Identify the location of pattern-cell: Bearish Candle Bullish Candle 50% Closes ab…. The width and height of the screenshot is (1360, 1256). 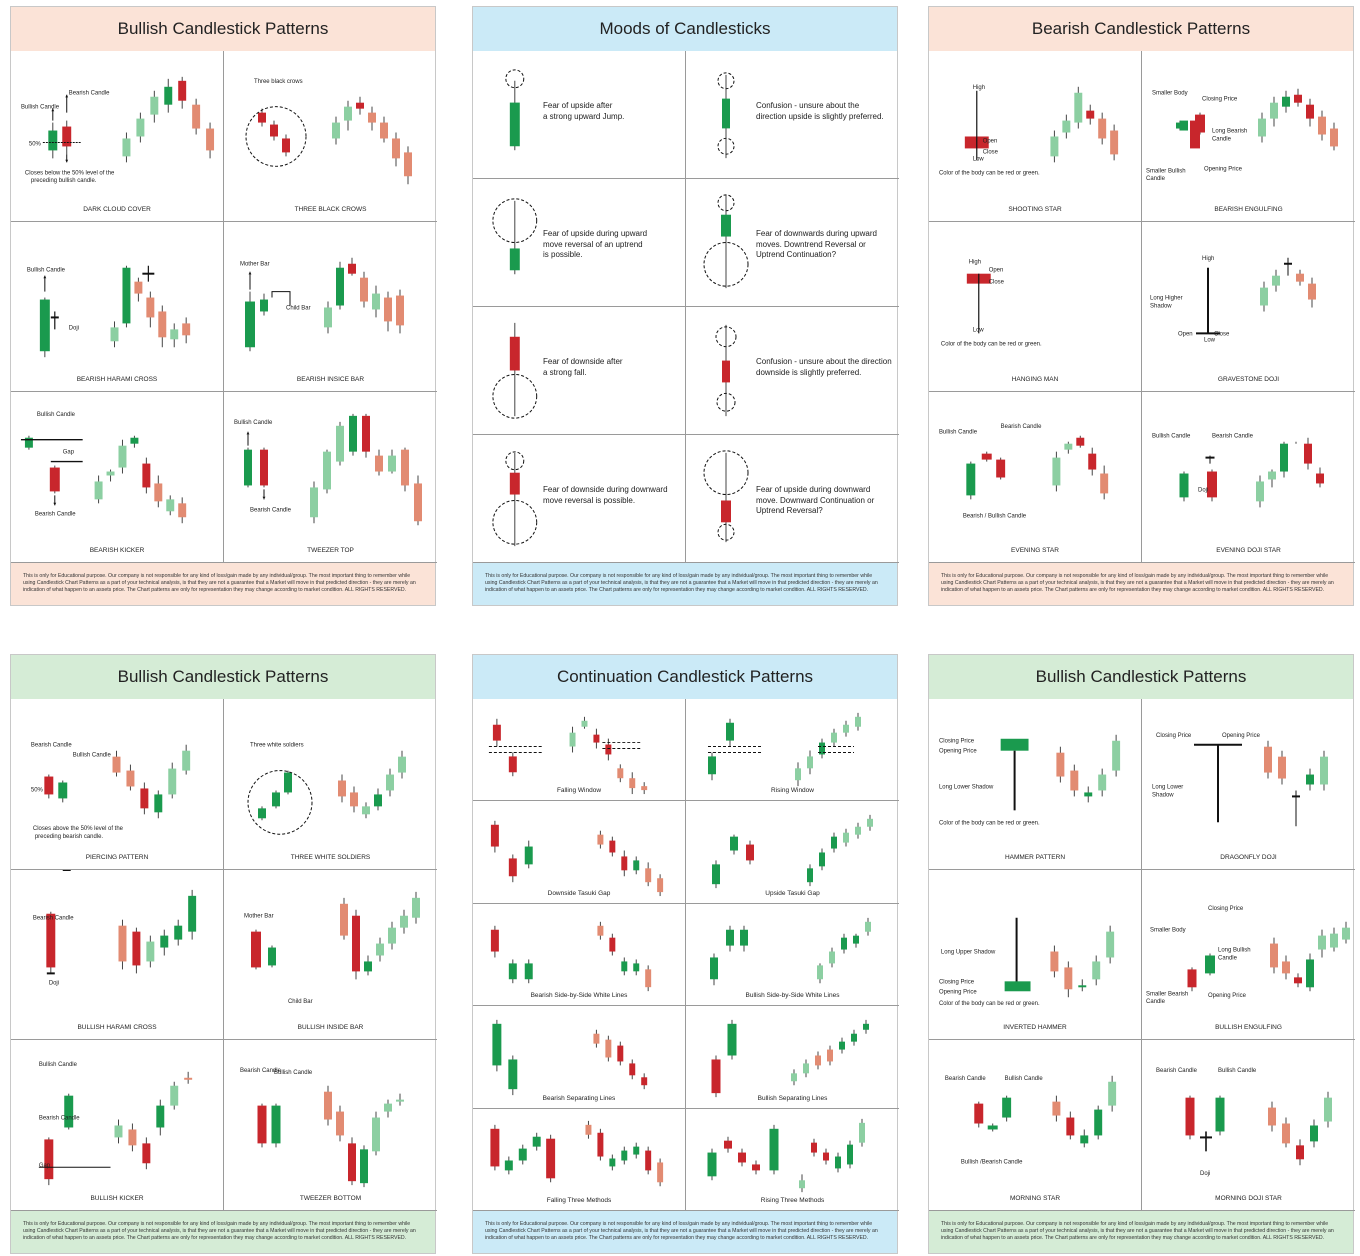
(117, 784).